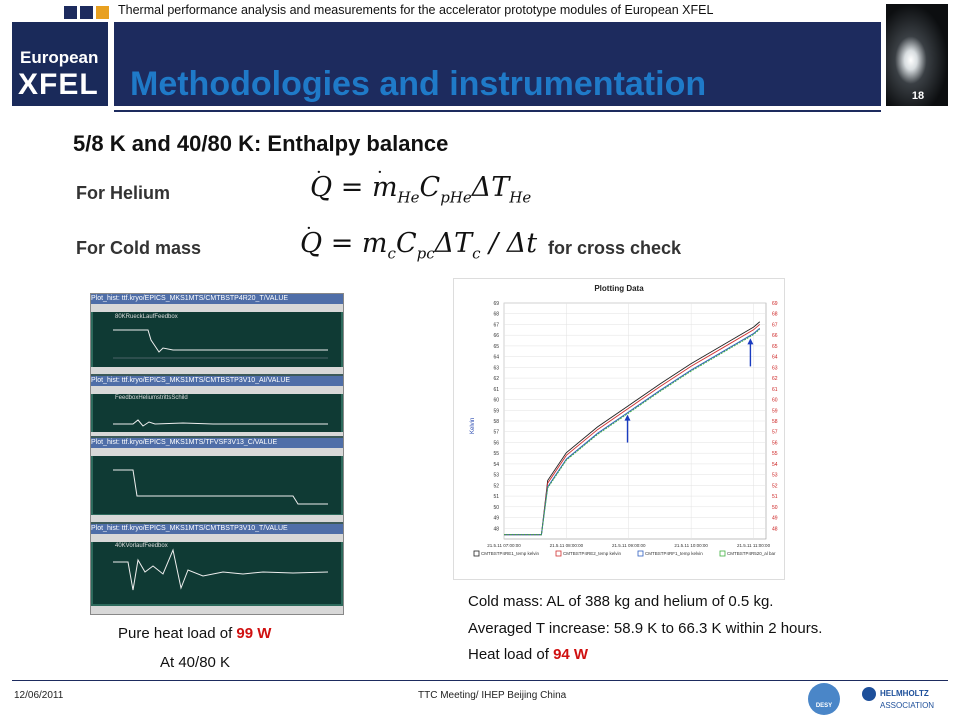  I want to click on cross-check-label: for cross check, so click(615, 248).